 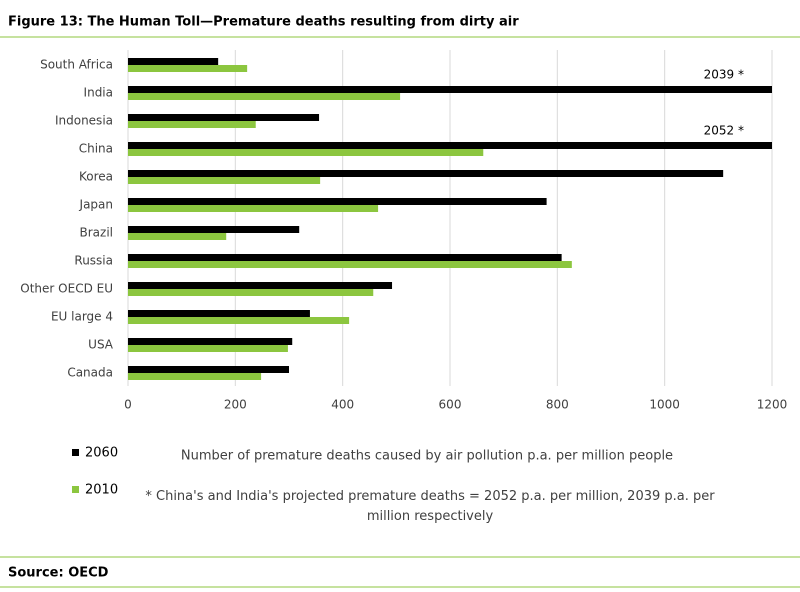 I want to click on x-tick-label: 200, so click(x=235, y=405).